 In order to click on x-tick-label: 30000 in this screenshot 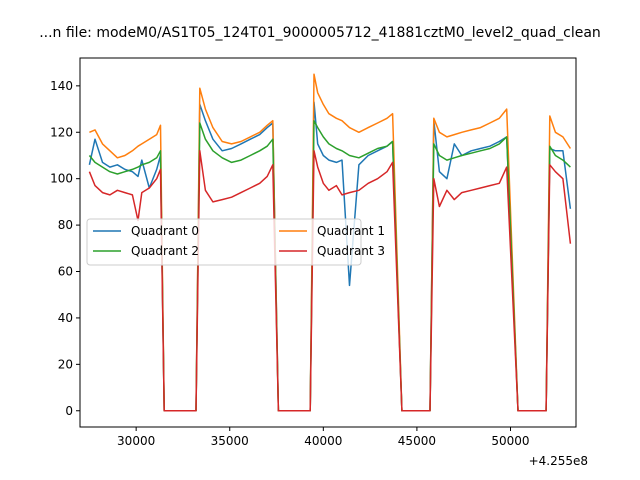, I will do `click(136, 441)`.